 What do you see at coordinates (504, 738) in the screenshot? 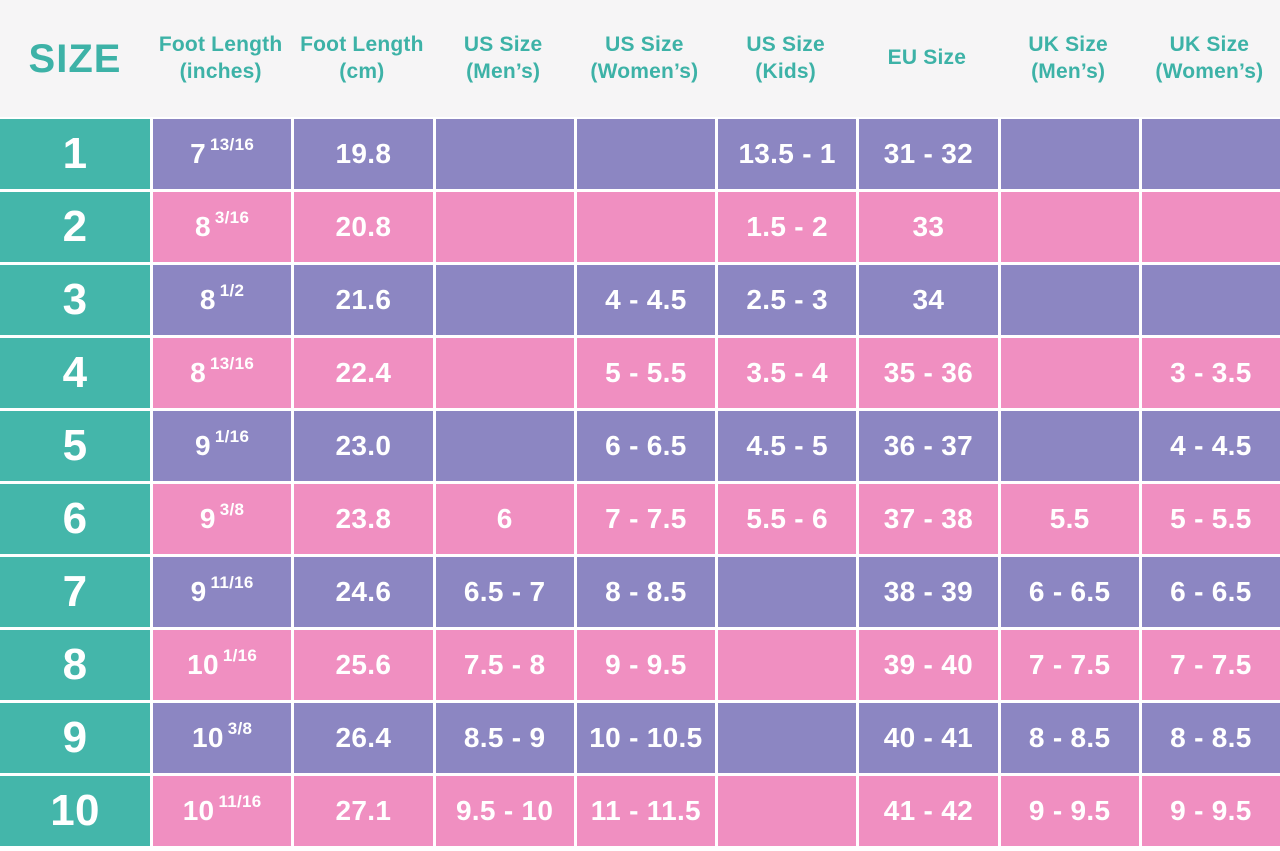
I see `cell-us-size-mens: 8.5 - 9` at bounding box center [504, 738].